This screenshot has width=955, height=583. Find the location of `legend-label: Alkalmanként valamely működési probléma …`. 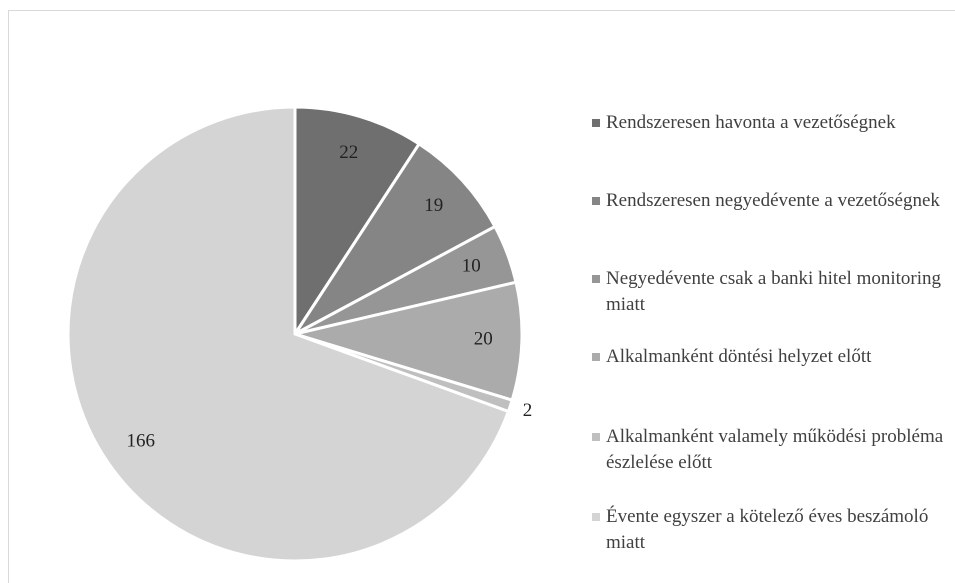

legend-label: Alkalmanként valamely működési probléma … is located at coordinates (775, 449).